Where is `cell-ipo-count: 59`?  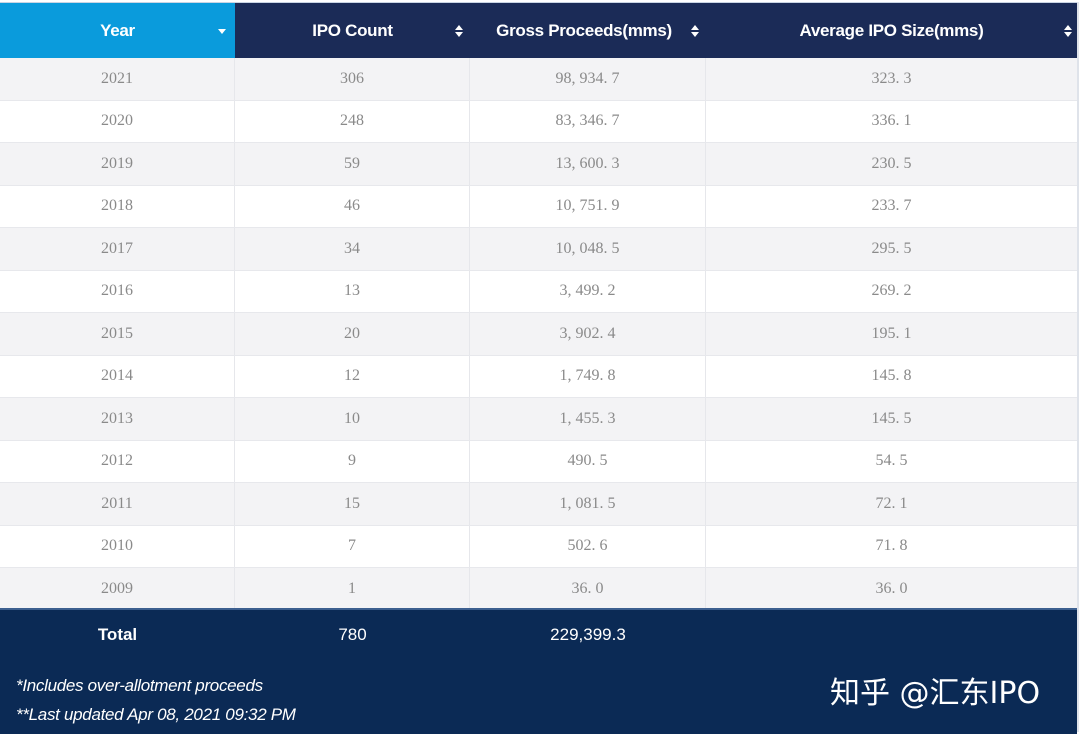 cell-ipo-count: 59 is located at coordinates (352, 164).